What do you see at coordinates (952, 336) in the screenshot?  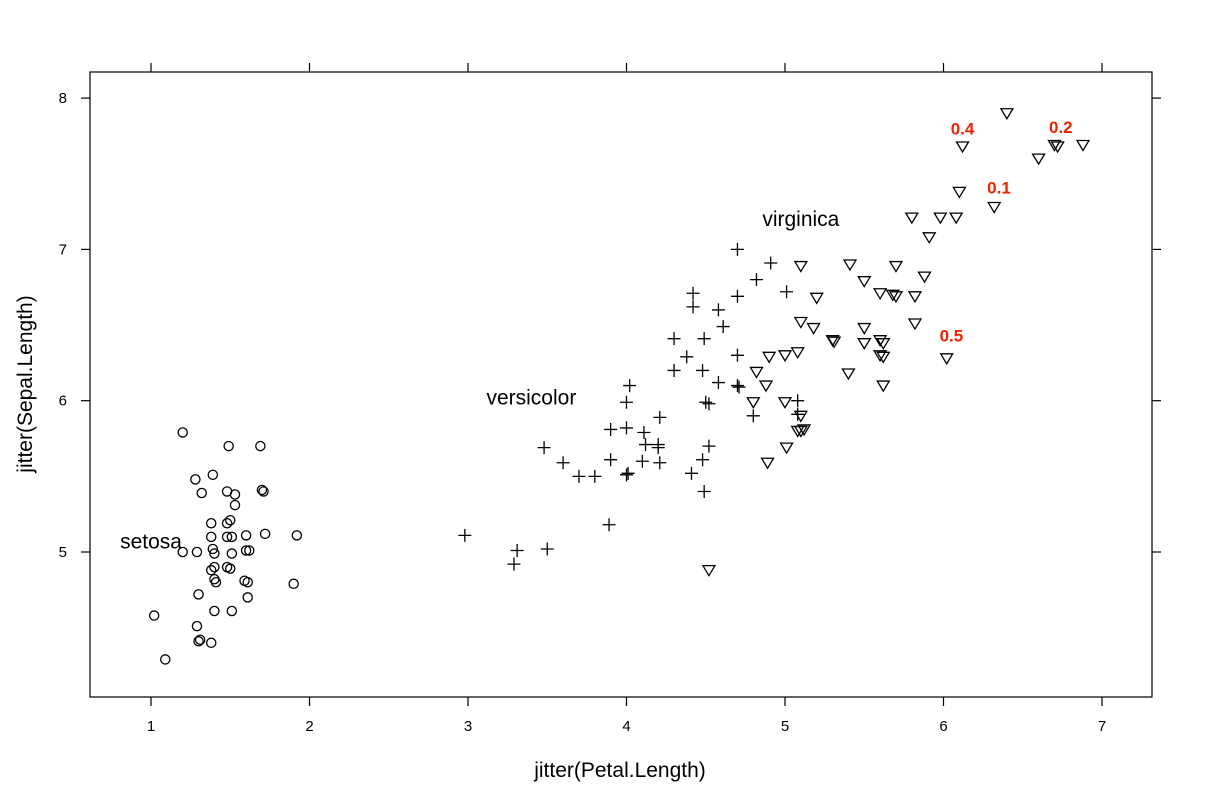 I see `annotation-label: 0.5` at bounding box center [952, 336].